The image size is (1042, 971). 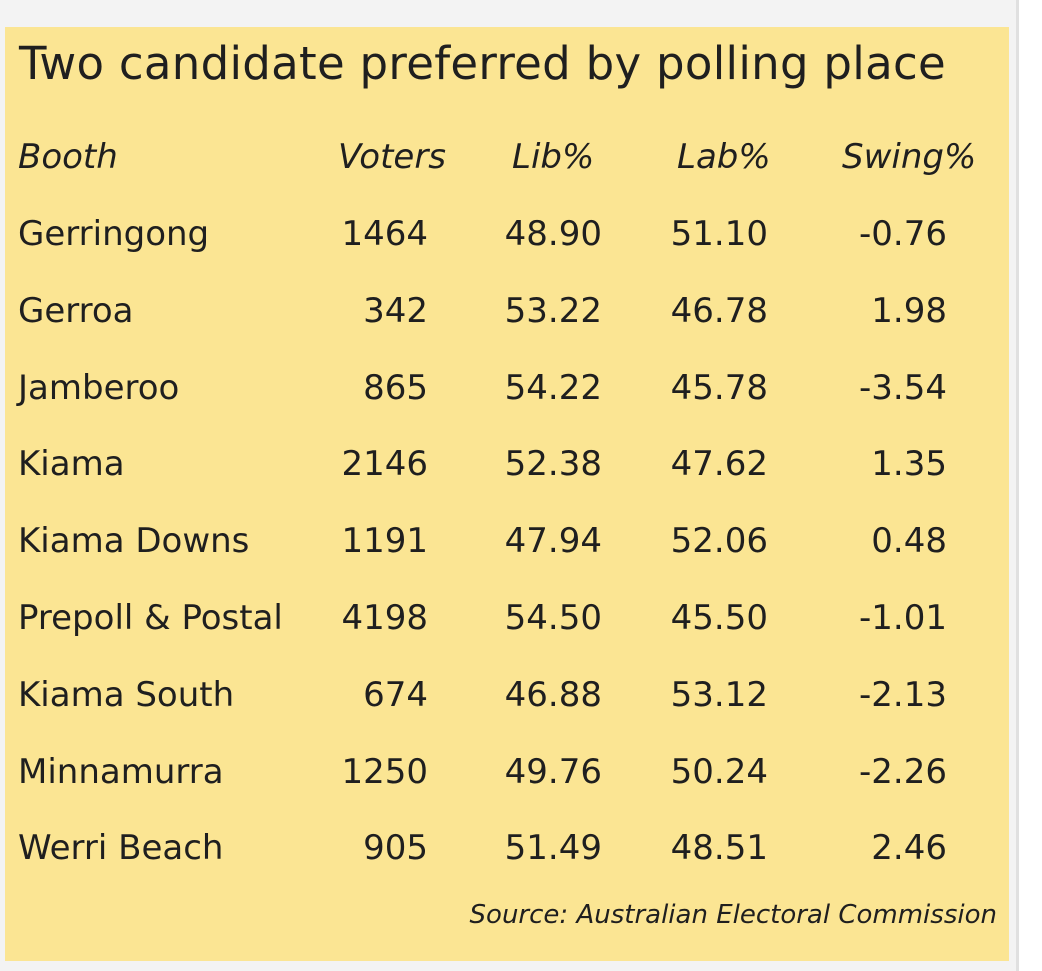 What do you see at coordinates (719, 541) in the screenshot?
I see `cell-lab: 52.06` at bounding box center [719, 541].